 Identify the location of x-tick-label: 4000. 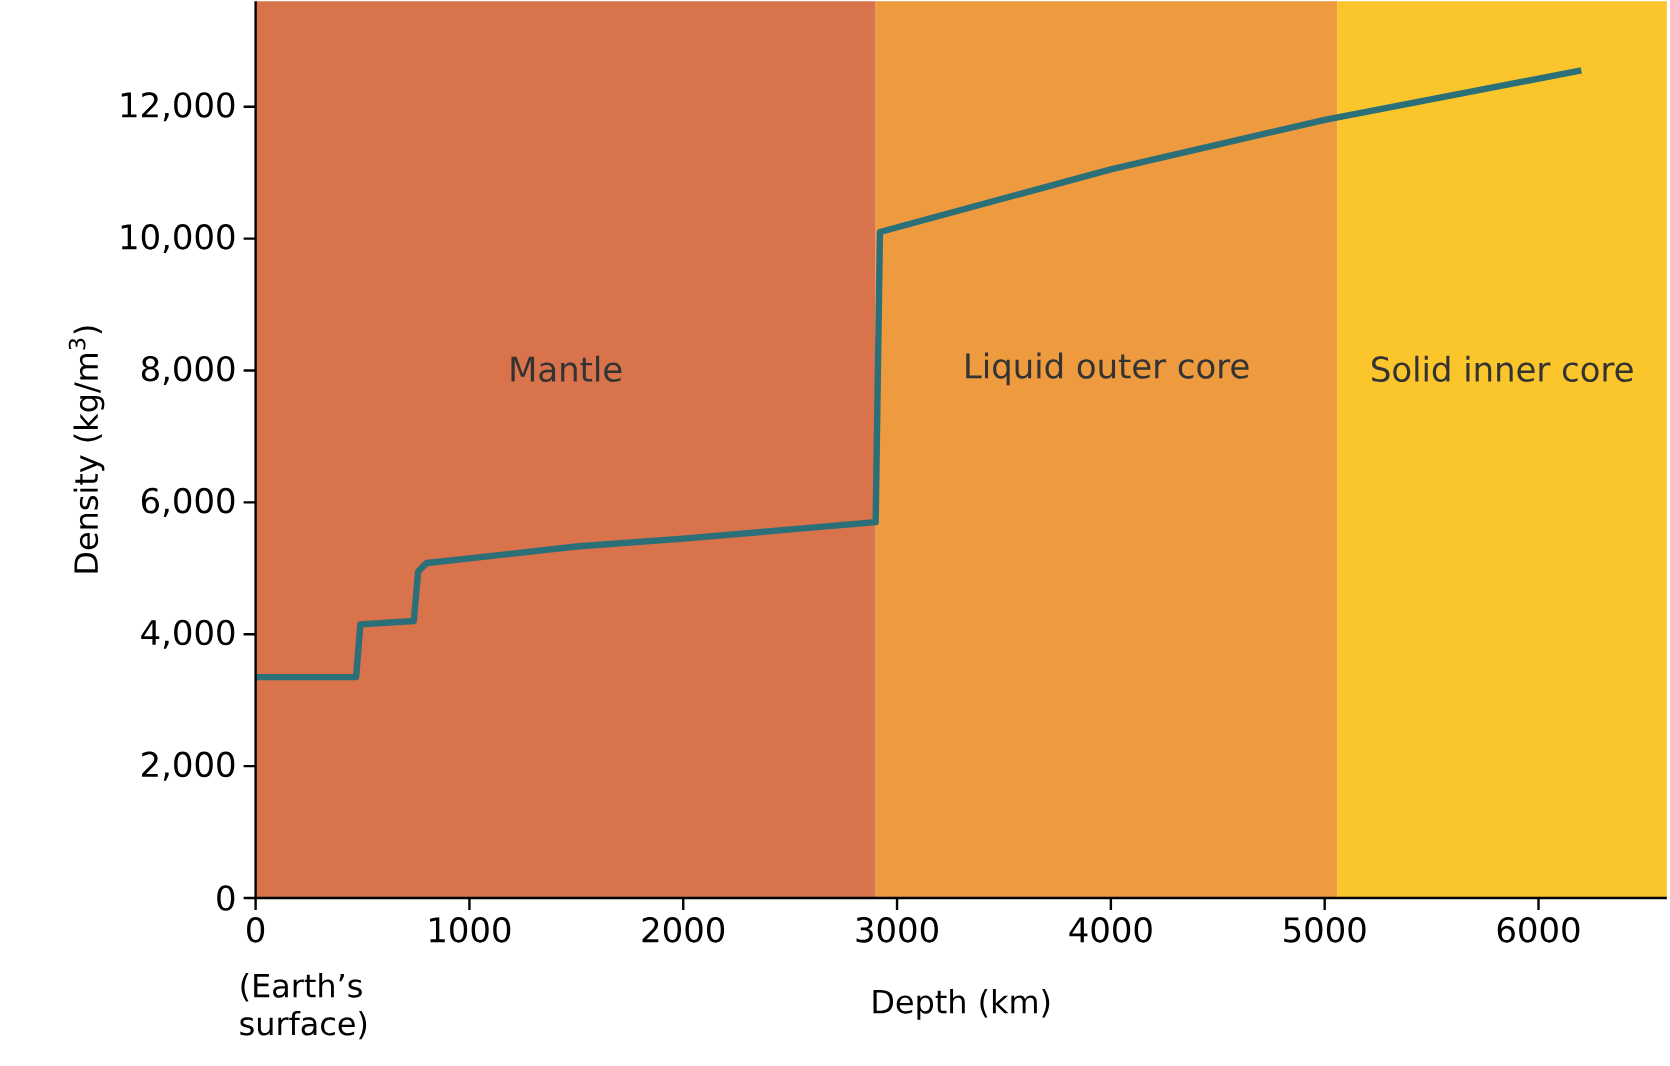
(1110, 929).